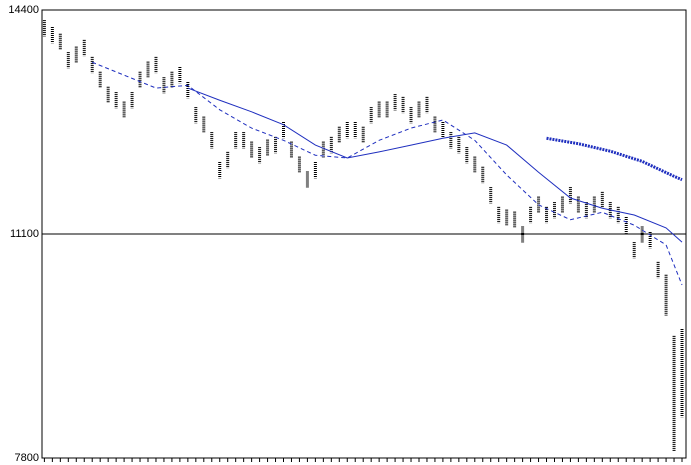 Image resolution: width=691 pixels, height=465 pixels. Describe the element at coordinates (23, 10) in the screenshot. I see `y-tick-label: 14400` at that location.